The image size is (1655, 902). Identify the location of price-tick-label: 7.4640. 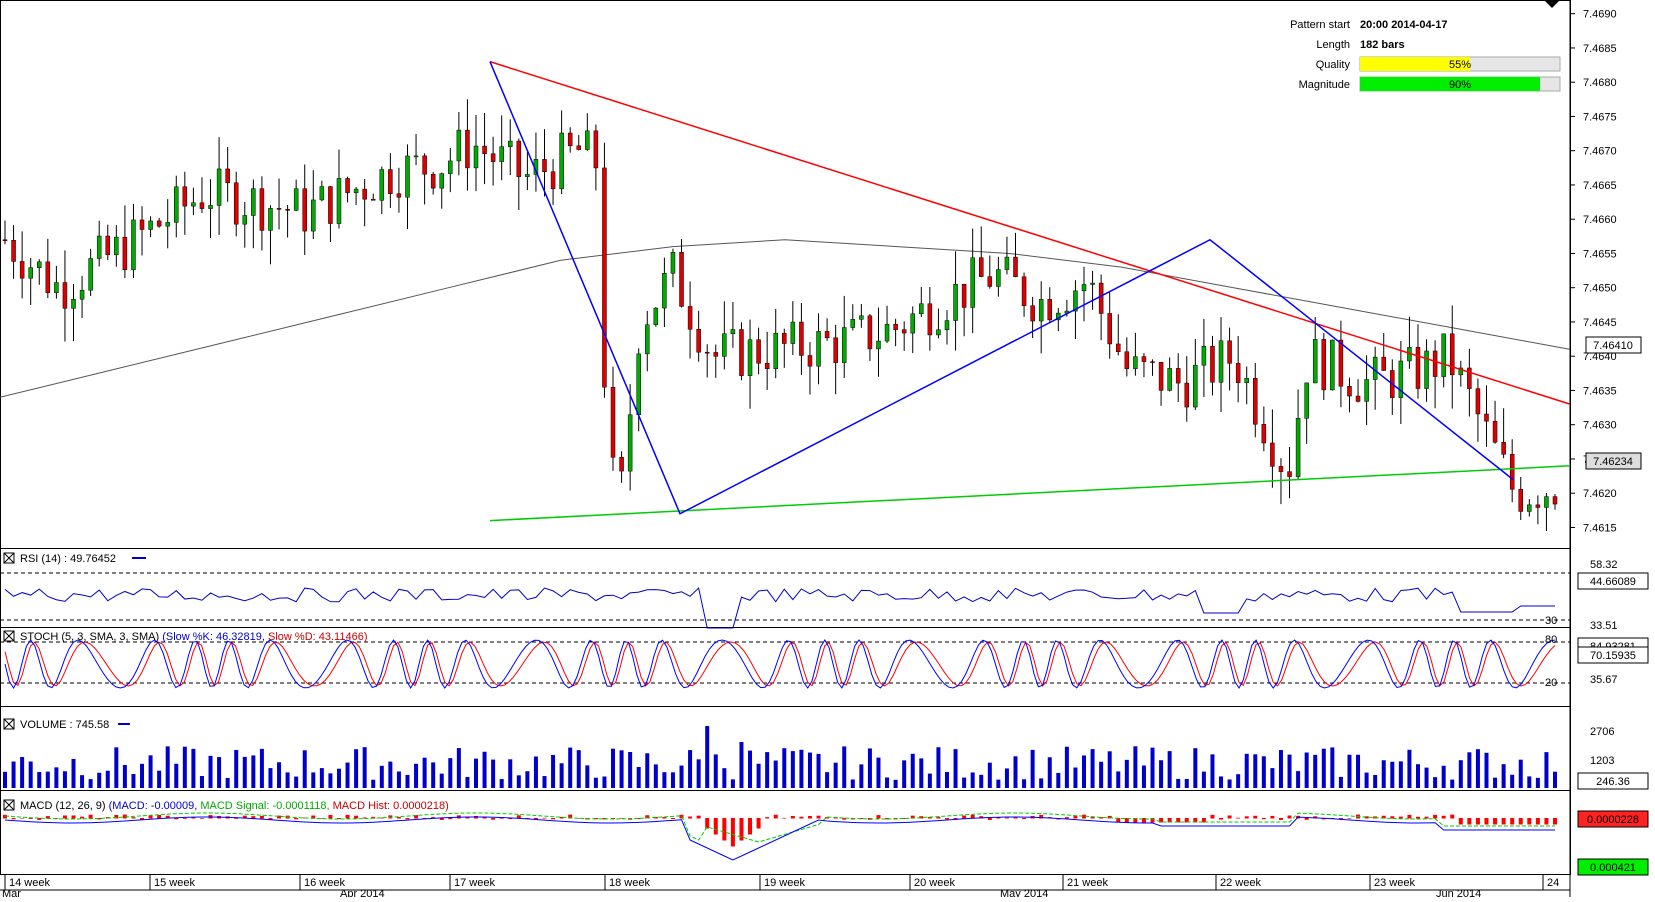
(1600, 357).